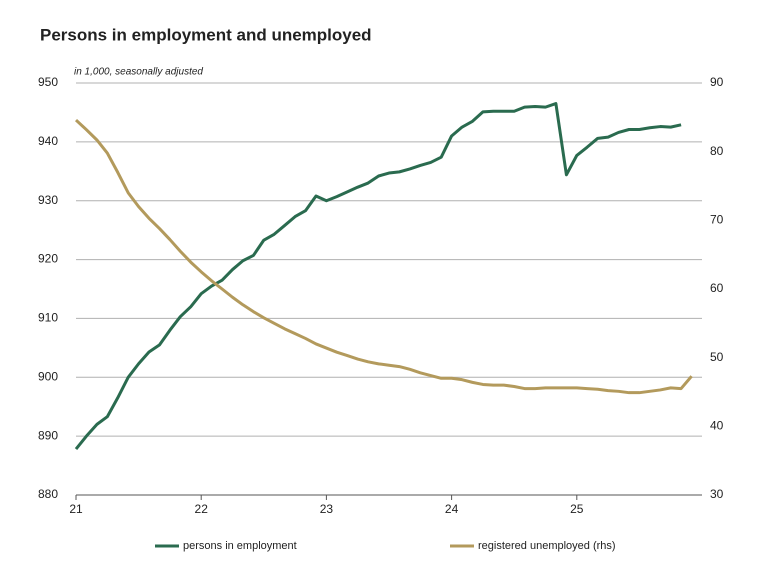 This screenshot has width=769, height=579. What do you see at coordinates (717, 151) in the screenshot?
I see `y2-tick-label: 80` at bounding box center [717, 151].